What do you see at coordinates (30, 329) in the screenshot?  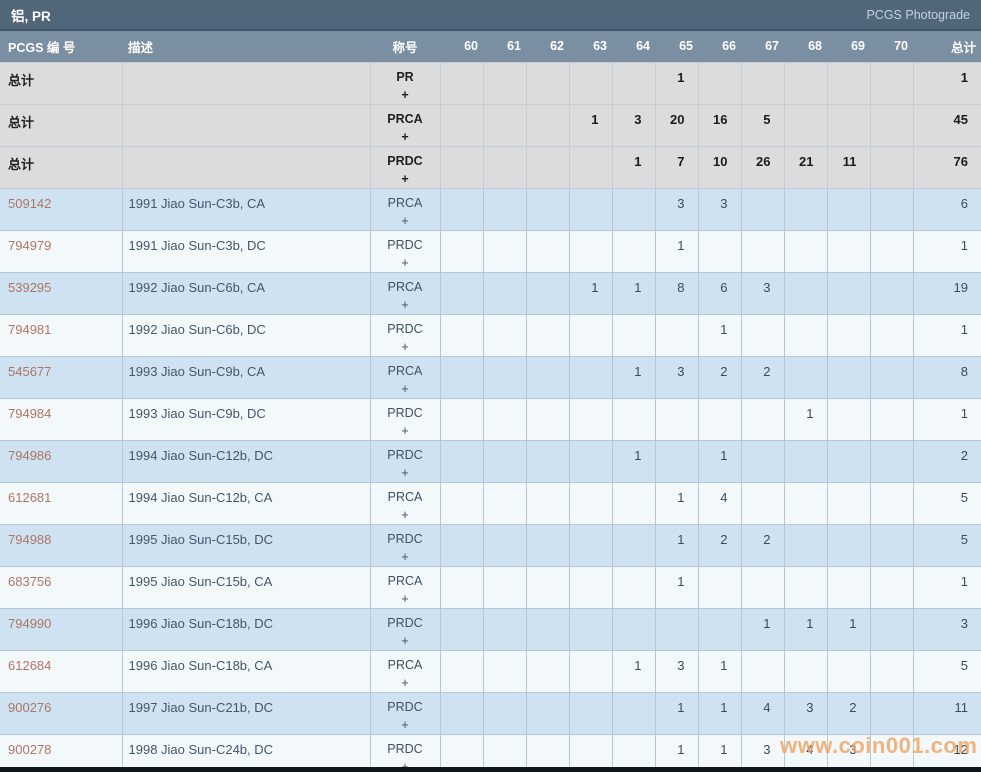 I see `pcgs-number-link: 794981` at bounding box center [30, 329].